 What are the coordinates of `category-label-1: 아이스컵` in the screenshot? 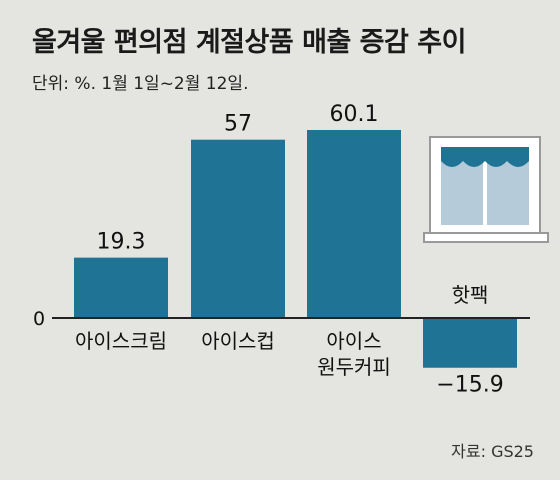 It's located at (238, 341).